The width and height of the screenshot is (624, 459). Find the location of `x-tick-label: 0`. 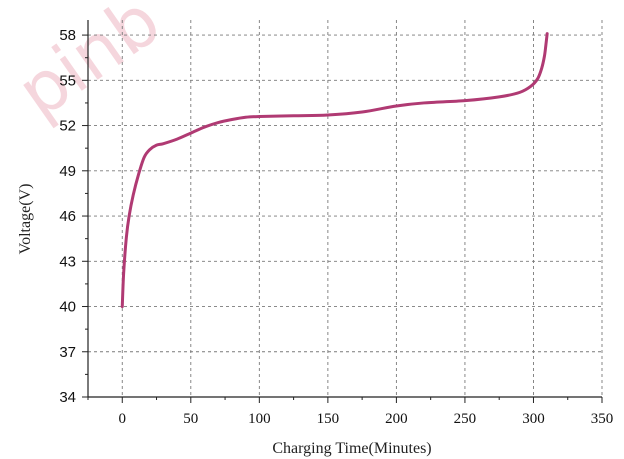

x-tick-label: 0 is located at coordinates (123, 419).